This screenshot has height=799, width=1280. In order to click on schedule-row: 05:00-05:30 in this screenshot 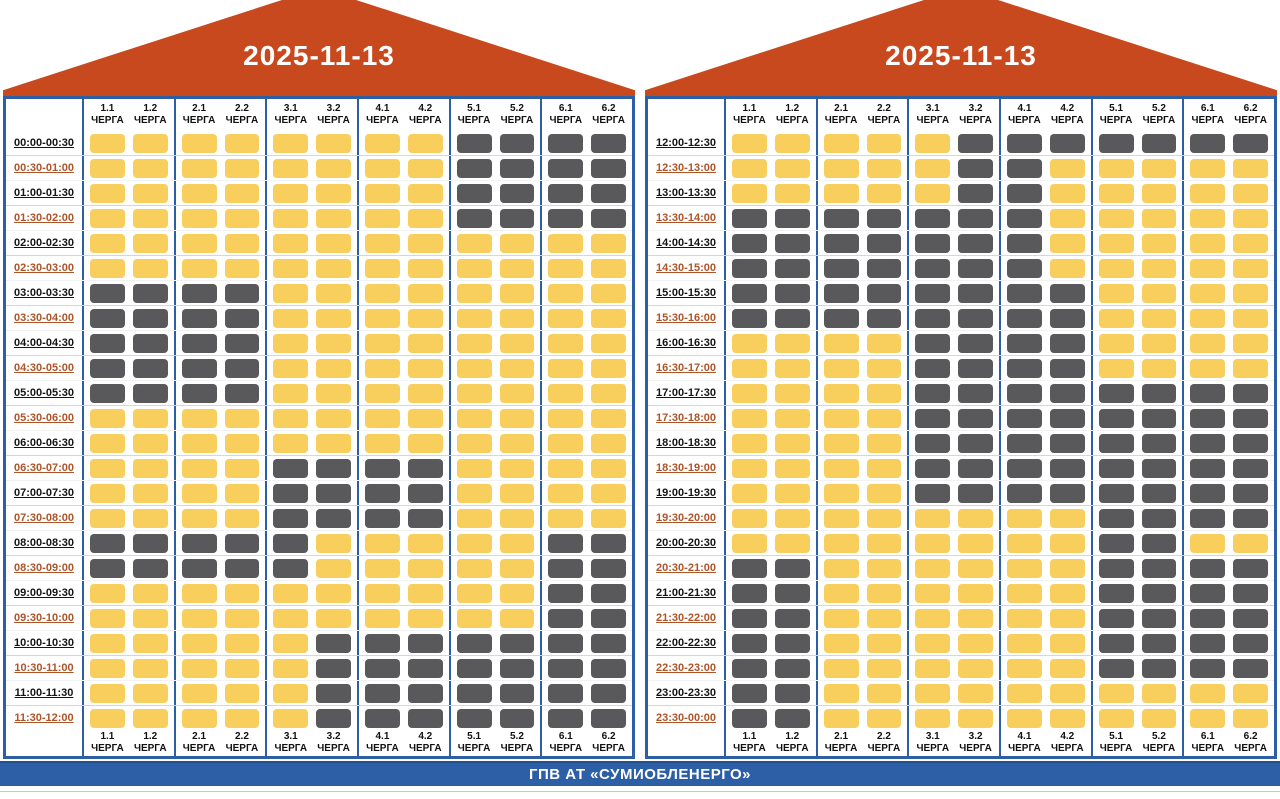, I will do `click(319, 392)`.